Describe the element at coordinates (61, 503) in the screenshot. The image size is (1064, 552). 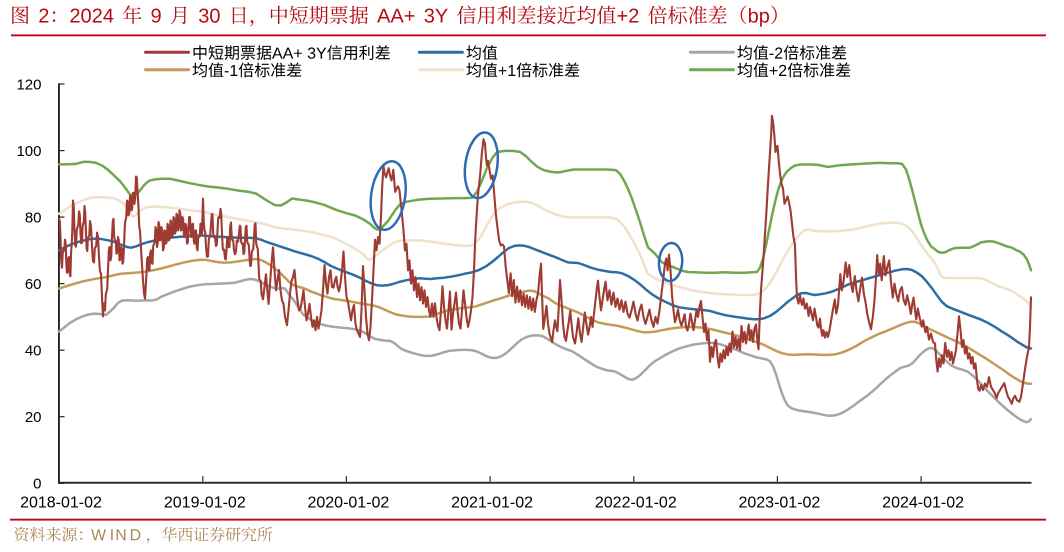
I see `svg-text: 2018-01-02` at that location.